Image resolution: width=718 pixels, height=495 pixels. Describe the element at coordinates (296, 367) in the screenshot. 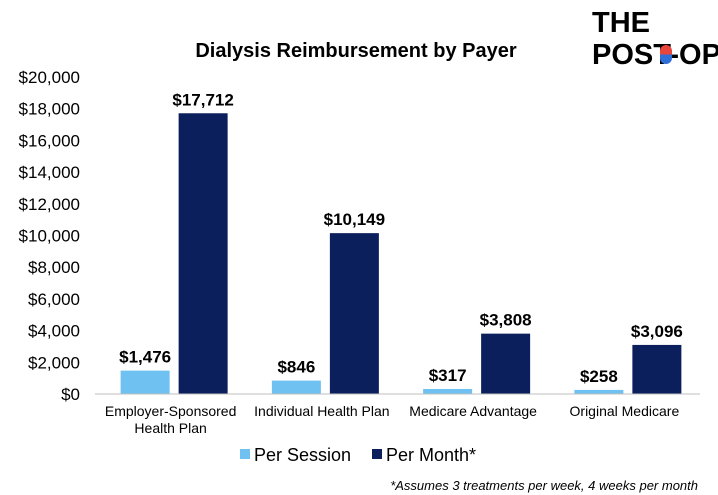

I see `data-label: $846` at that location.